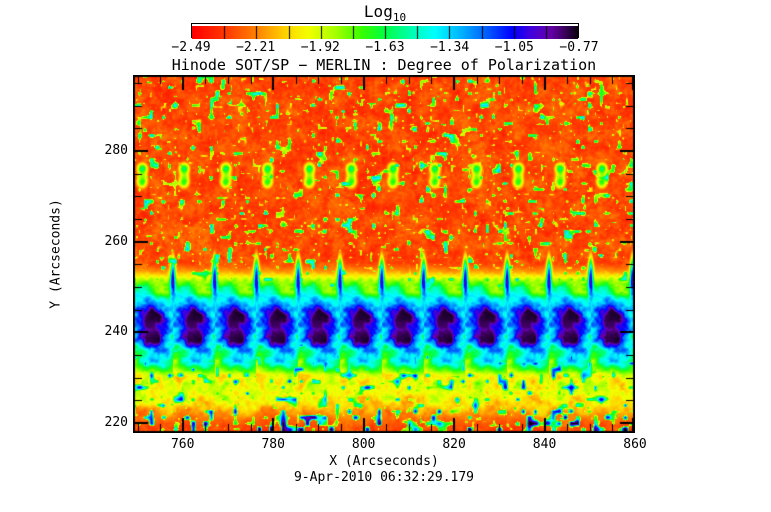  Describe the element at coordinates (413, 445) in the screenshot. I see `x-axis-tick-labels: 760 780 800 820 840 860` at that location.